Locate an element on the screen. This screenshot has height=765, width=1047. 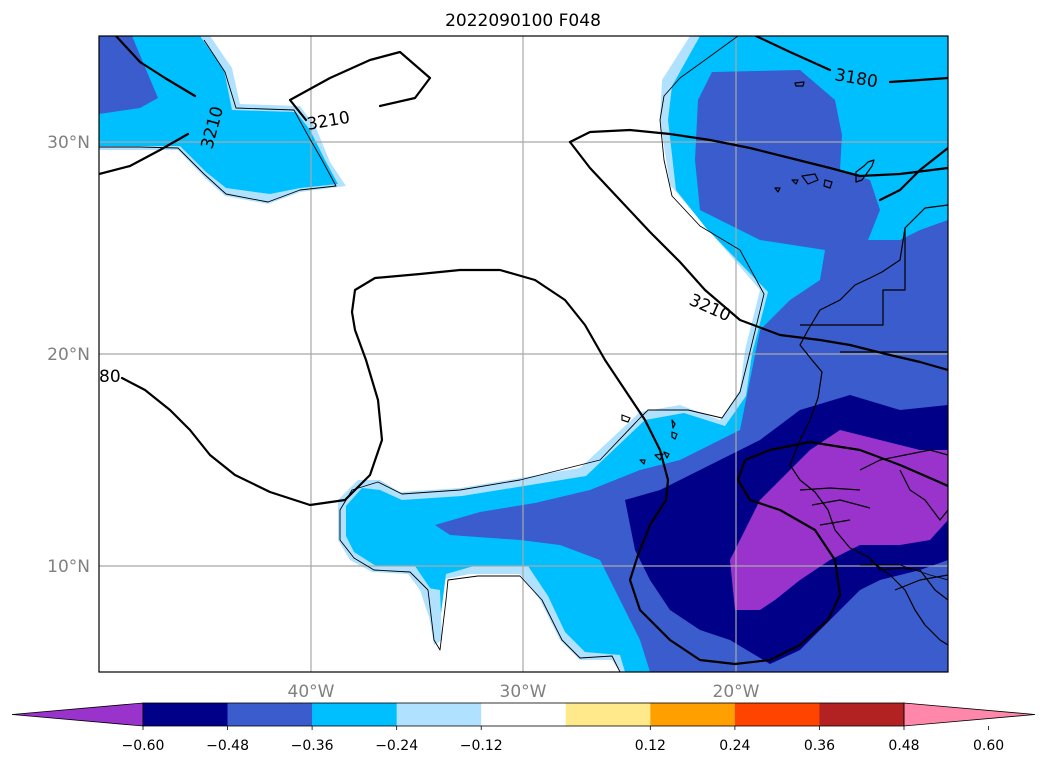
contour-ne-branch is located at coordinates (913, 174).